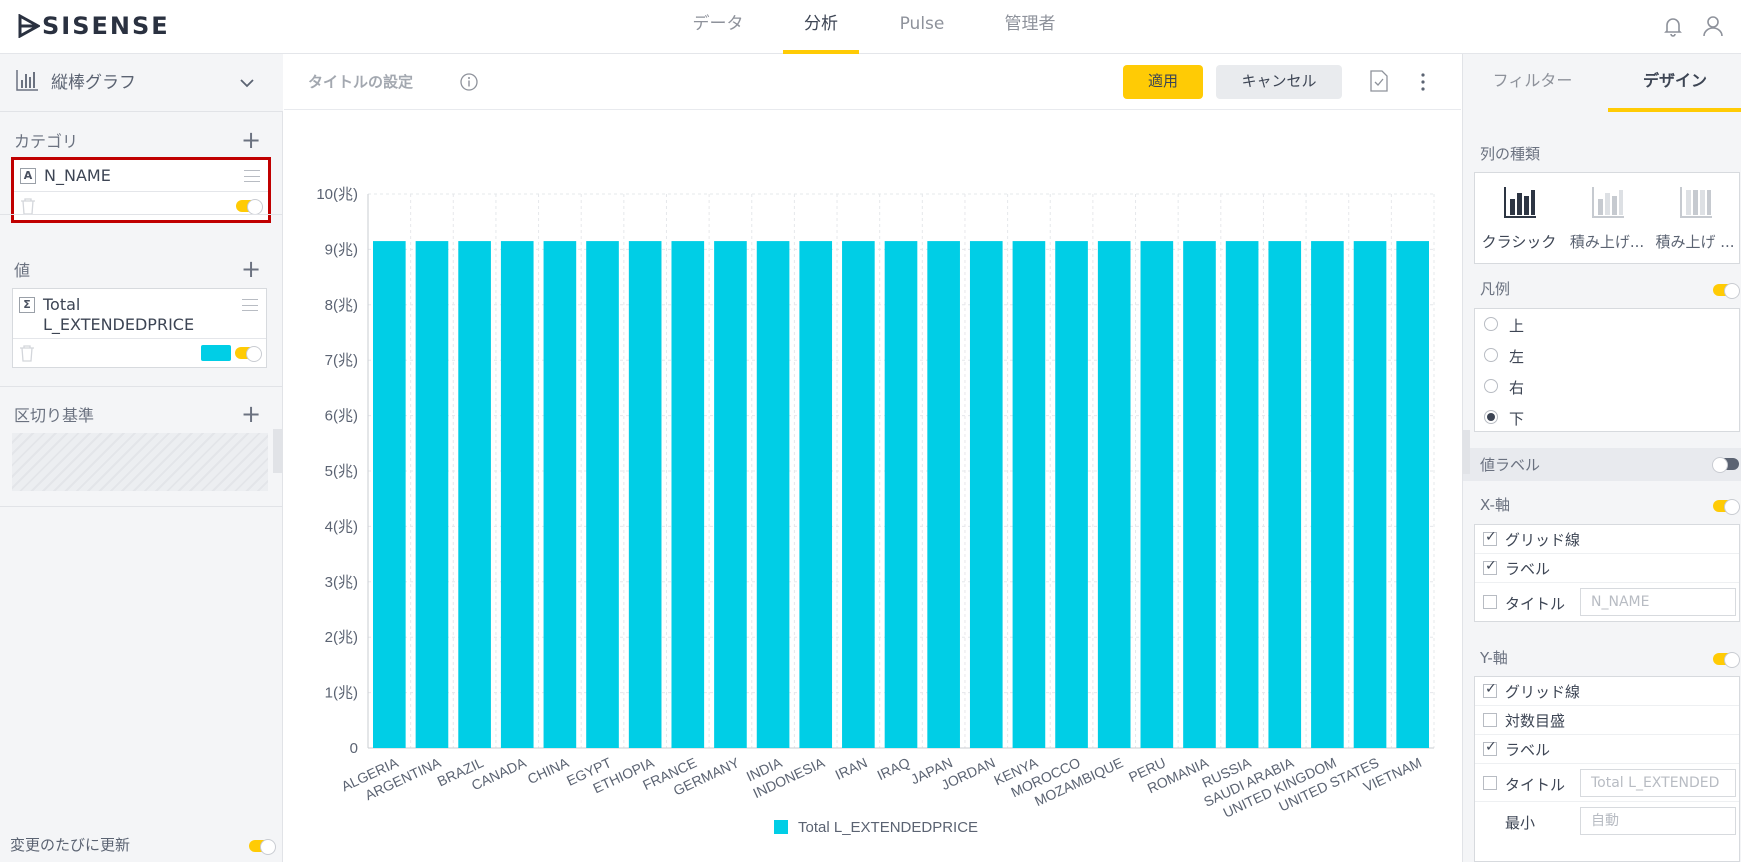 This screenshot has width=1741, height=862. What do you see at coordinates (1510, 154) in the screenshot?
I see `column-type-label: 列の種類` at bounding box center [1510, 154].